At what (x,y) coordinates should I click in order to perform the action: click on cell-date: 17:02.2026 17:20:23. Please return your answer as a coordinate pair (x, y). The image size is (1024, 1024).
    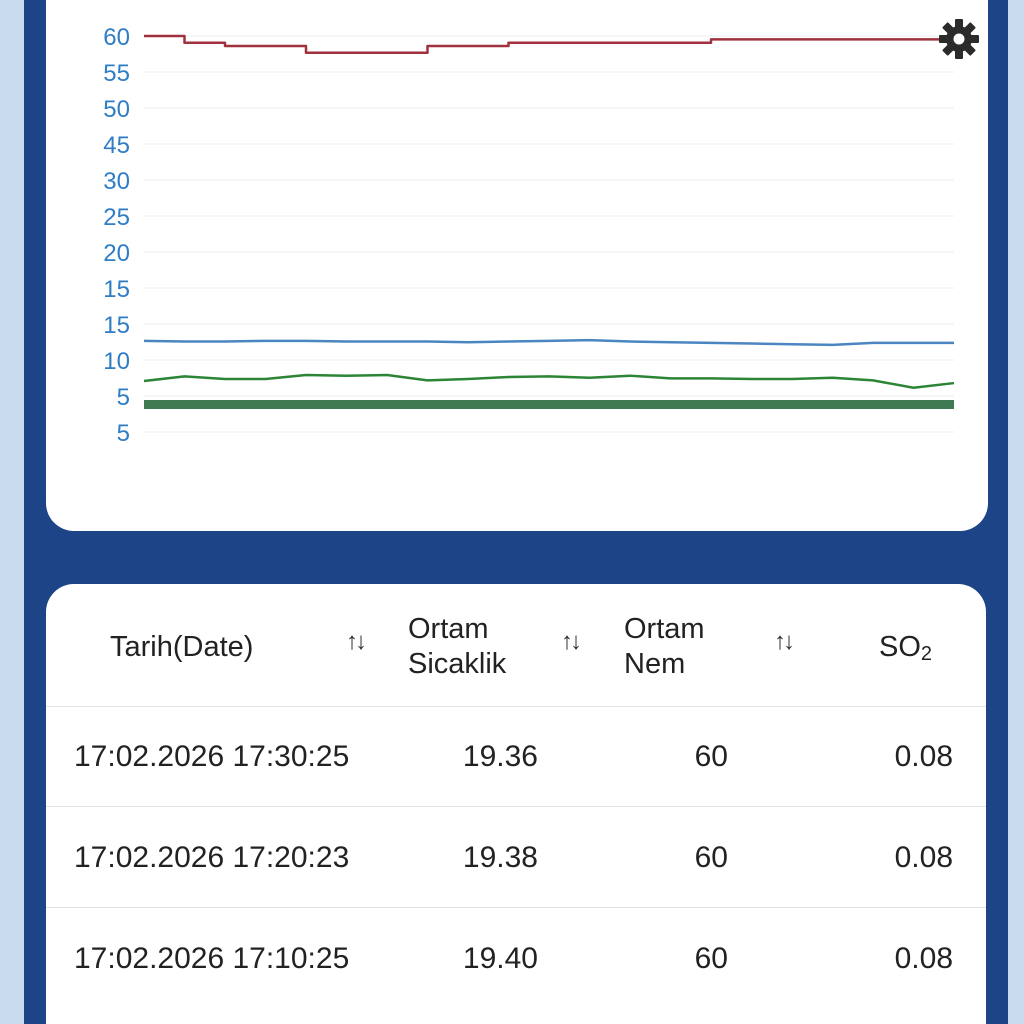
    Looking at the image, I should click on (212, 857).